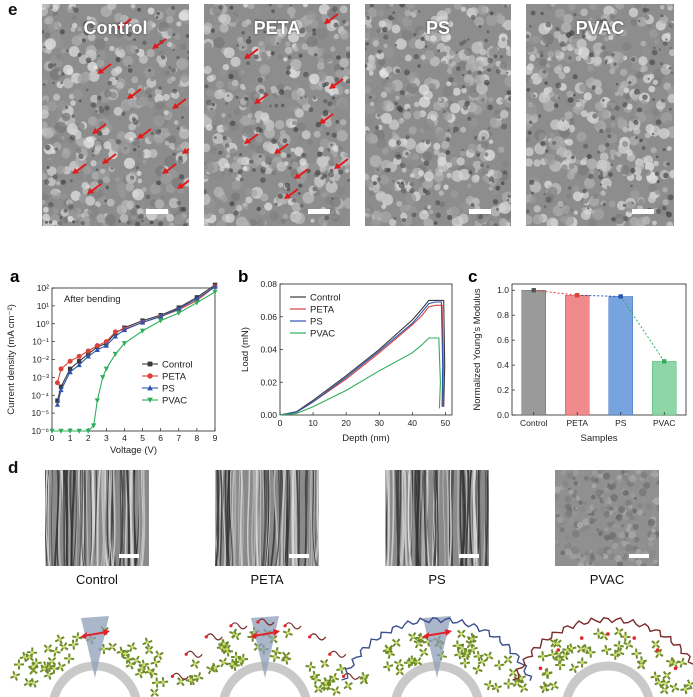 This screenshot has height=697, width=693. Describe the element at coordinates (599, 438) in the screenshot. I see `x-axis-label: Samples` at that location.